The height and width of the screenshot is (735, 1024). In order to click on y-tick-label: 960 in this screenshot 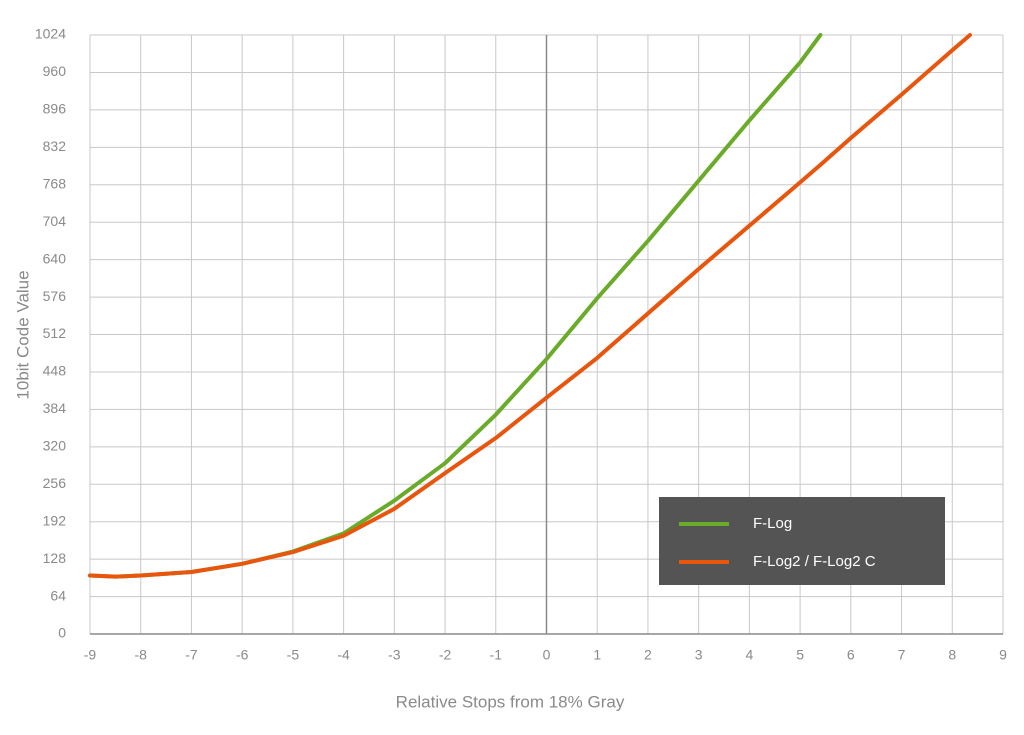, I will do `click(55, 71)`.